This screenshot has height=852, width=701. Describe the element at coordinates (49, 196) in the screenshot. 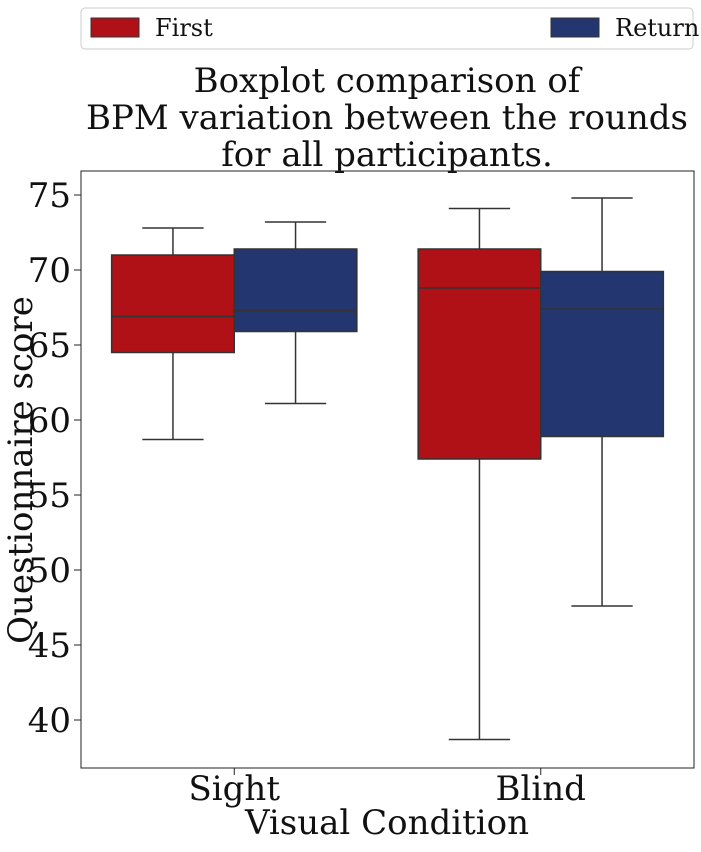

I see `y-tick-label: 75` at that location.